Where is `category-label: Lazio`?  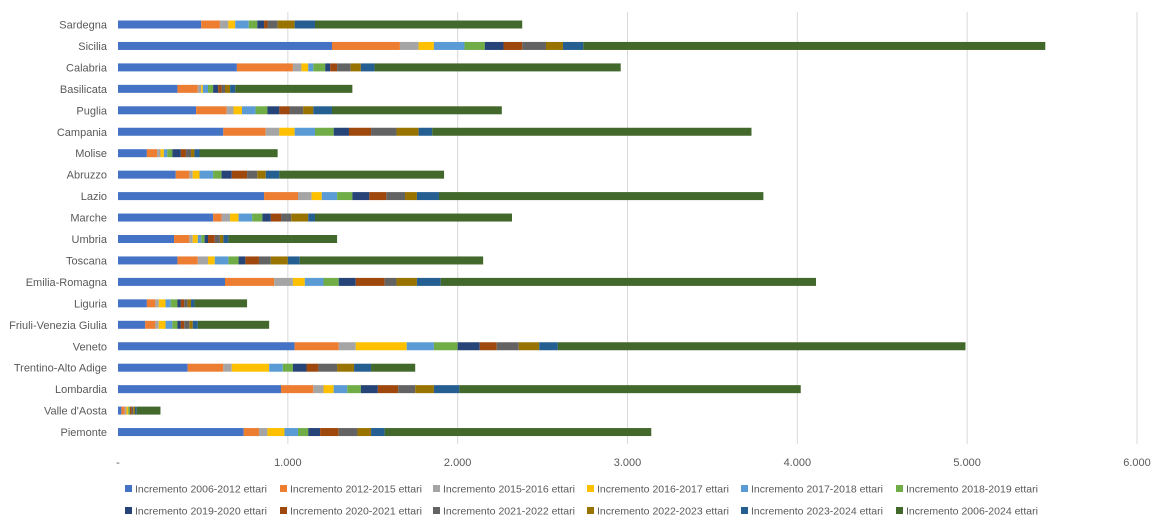
category-label: Lazio is located at coordinates (94, 197).